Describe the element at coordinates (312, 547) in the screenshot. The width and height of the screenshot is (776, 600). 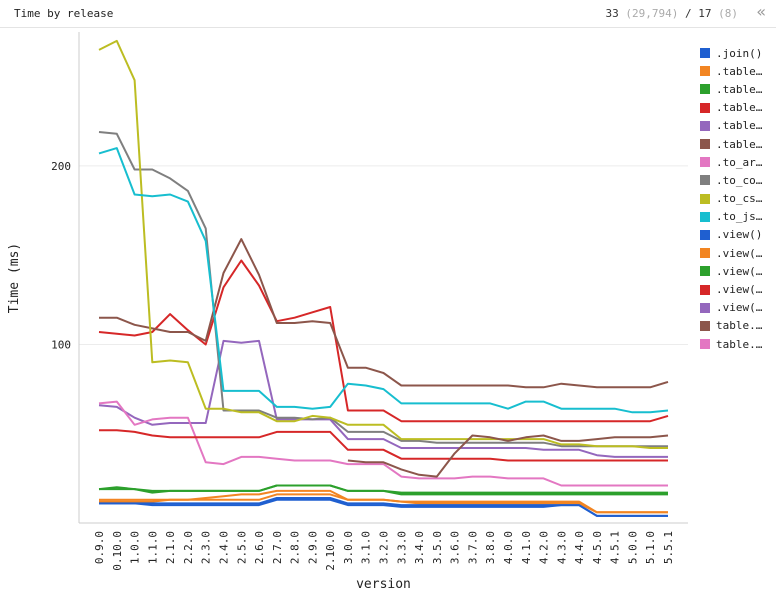
I see `x-tick-label: 2.9.0` at that location.